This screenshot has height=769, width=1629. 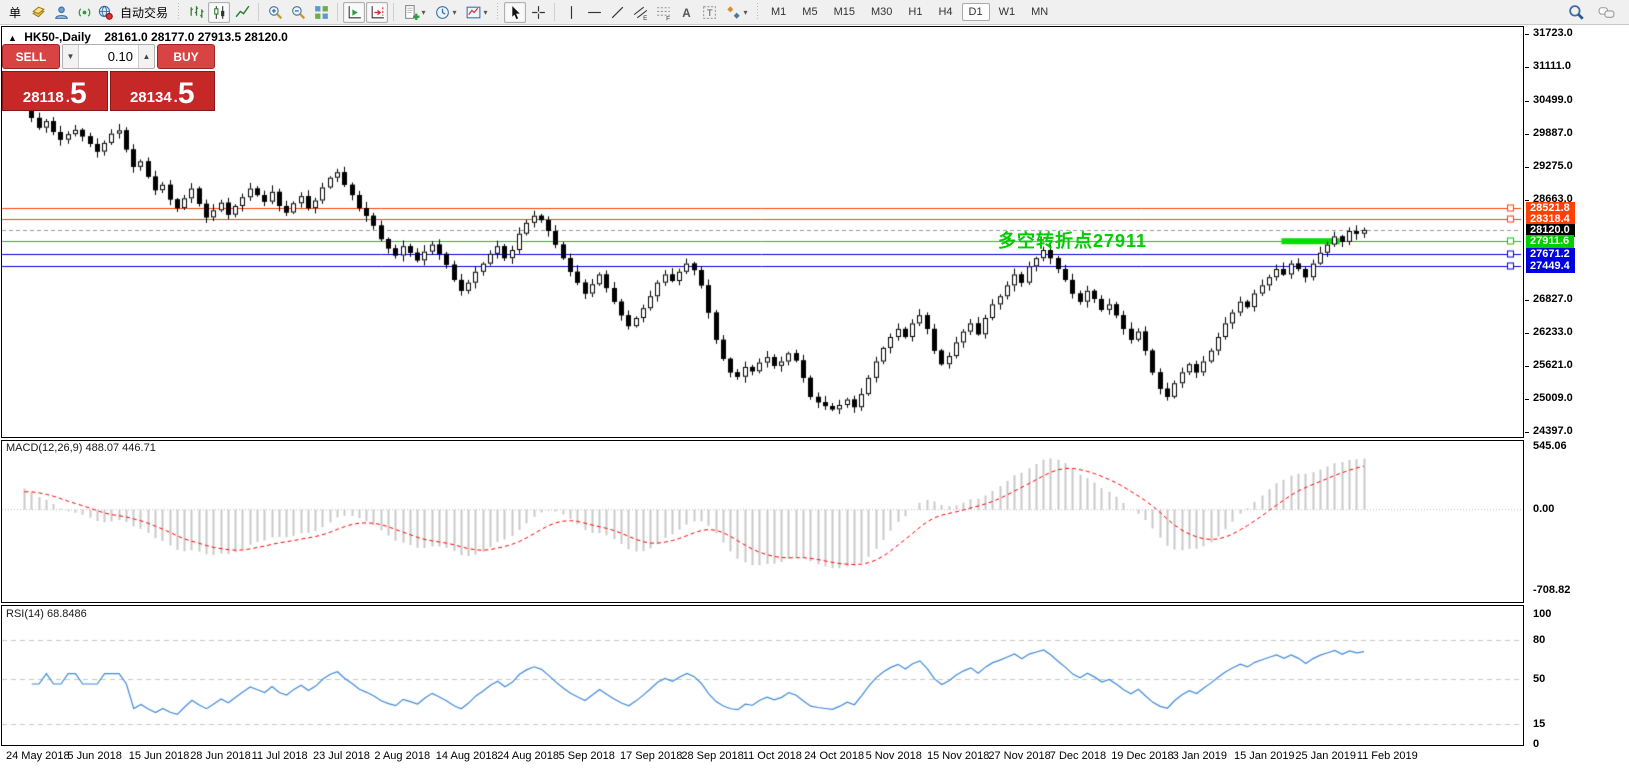 What do you see at coordinates (1553, 100) in the screenshot?
I see `price-tick-label: 30499.0` at bounding box center [1553, 100].